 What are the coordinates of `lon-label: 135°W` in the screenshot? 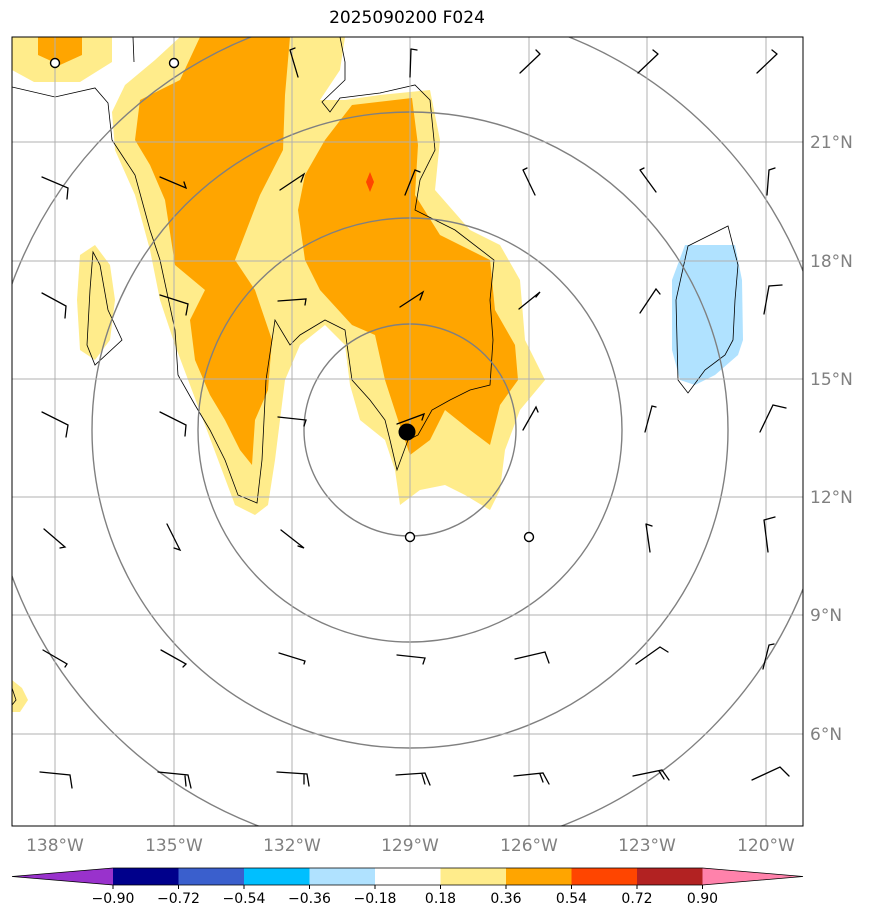 It's located at (174, 846).